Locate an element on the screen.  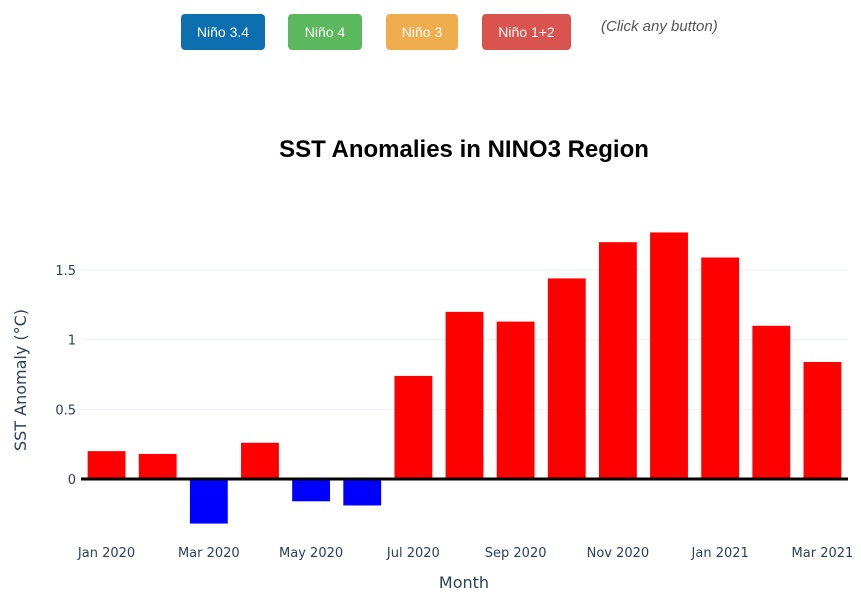
nino-12-button: Niño 1+2 is located at coordinates (526, 32).